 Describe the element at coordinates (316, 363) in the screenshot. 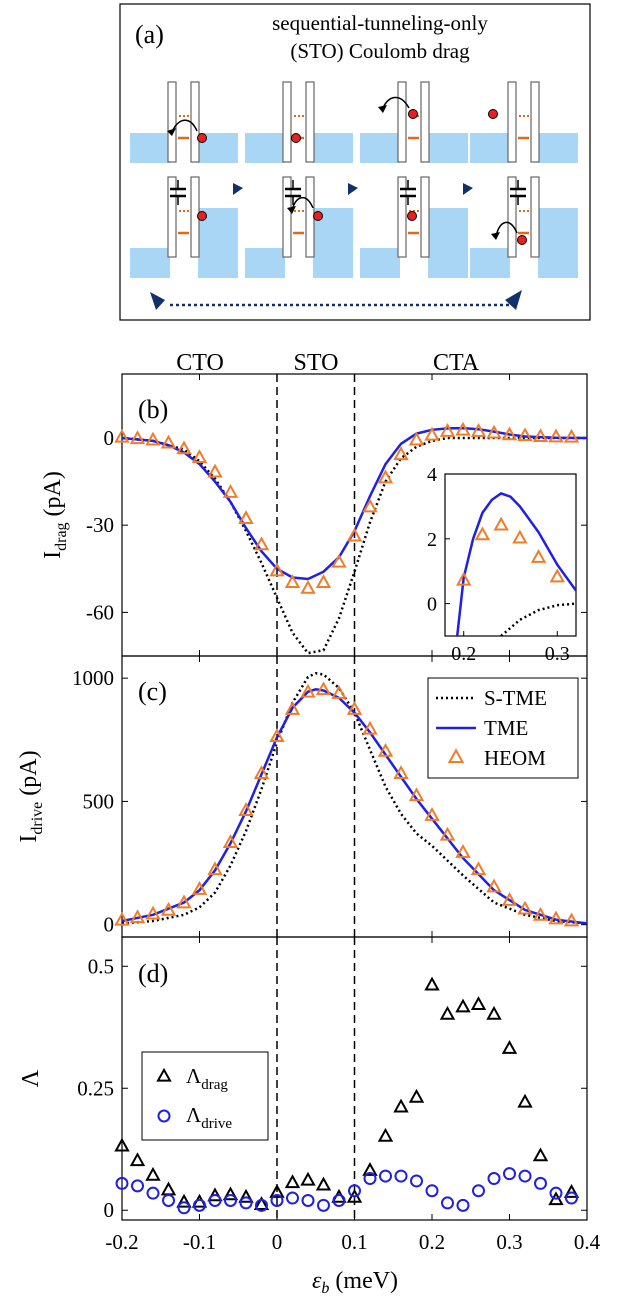

I see `region-label-sto: STO` at that location.